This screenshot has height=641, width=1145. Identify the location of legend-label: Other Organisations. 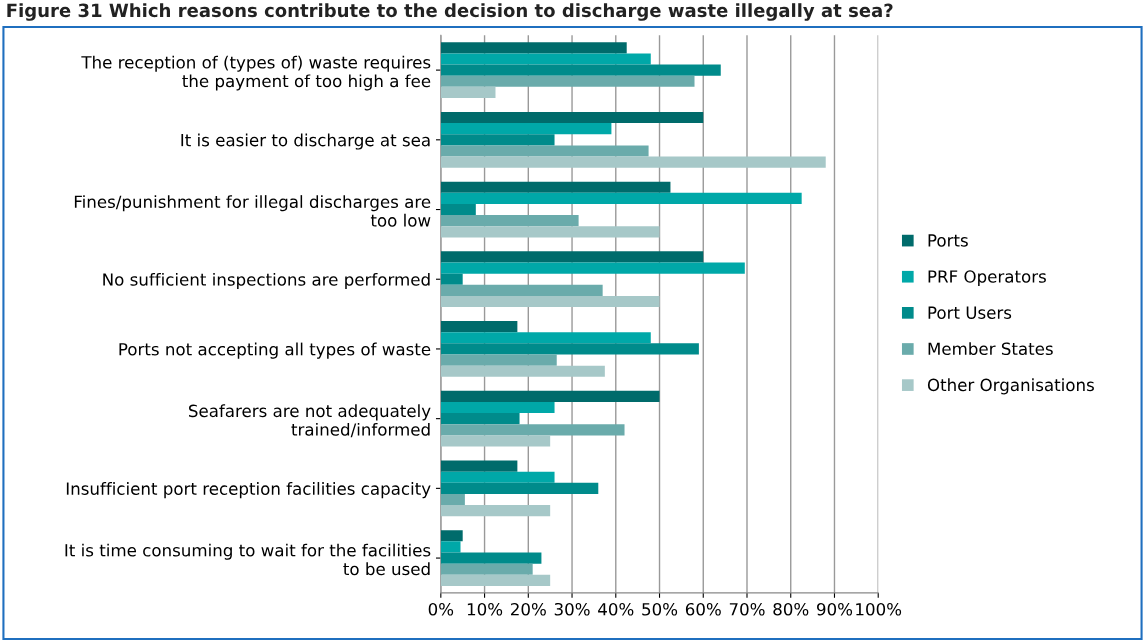
(1010, 386).